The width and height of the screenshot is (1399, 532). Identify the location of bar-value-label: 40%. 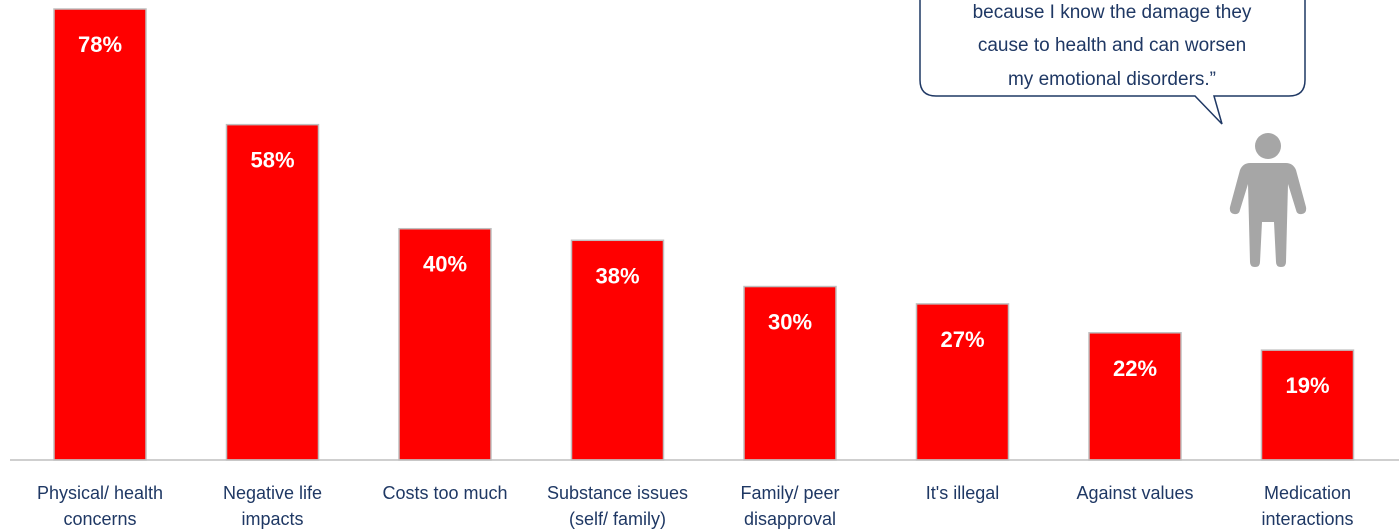
(445, 264).